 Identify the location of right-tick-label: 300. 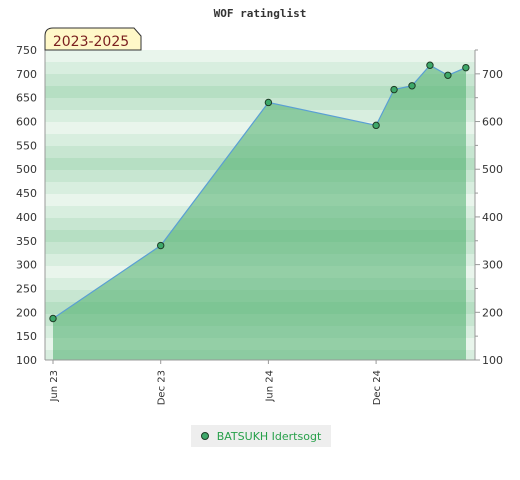
(492, 265).